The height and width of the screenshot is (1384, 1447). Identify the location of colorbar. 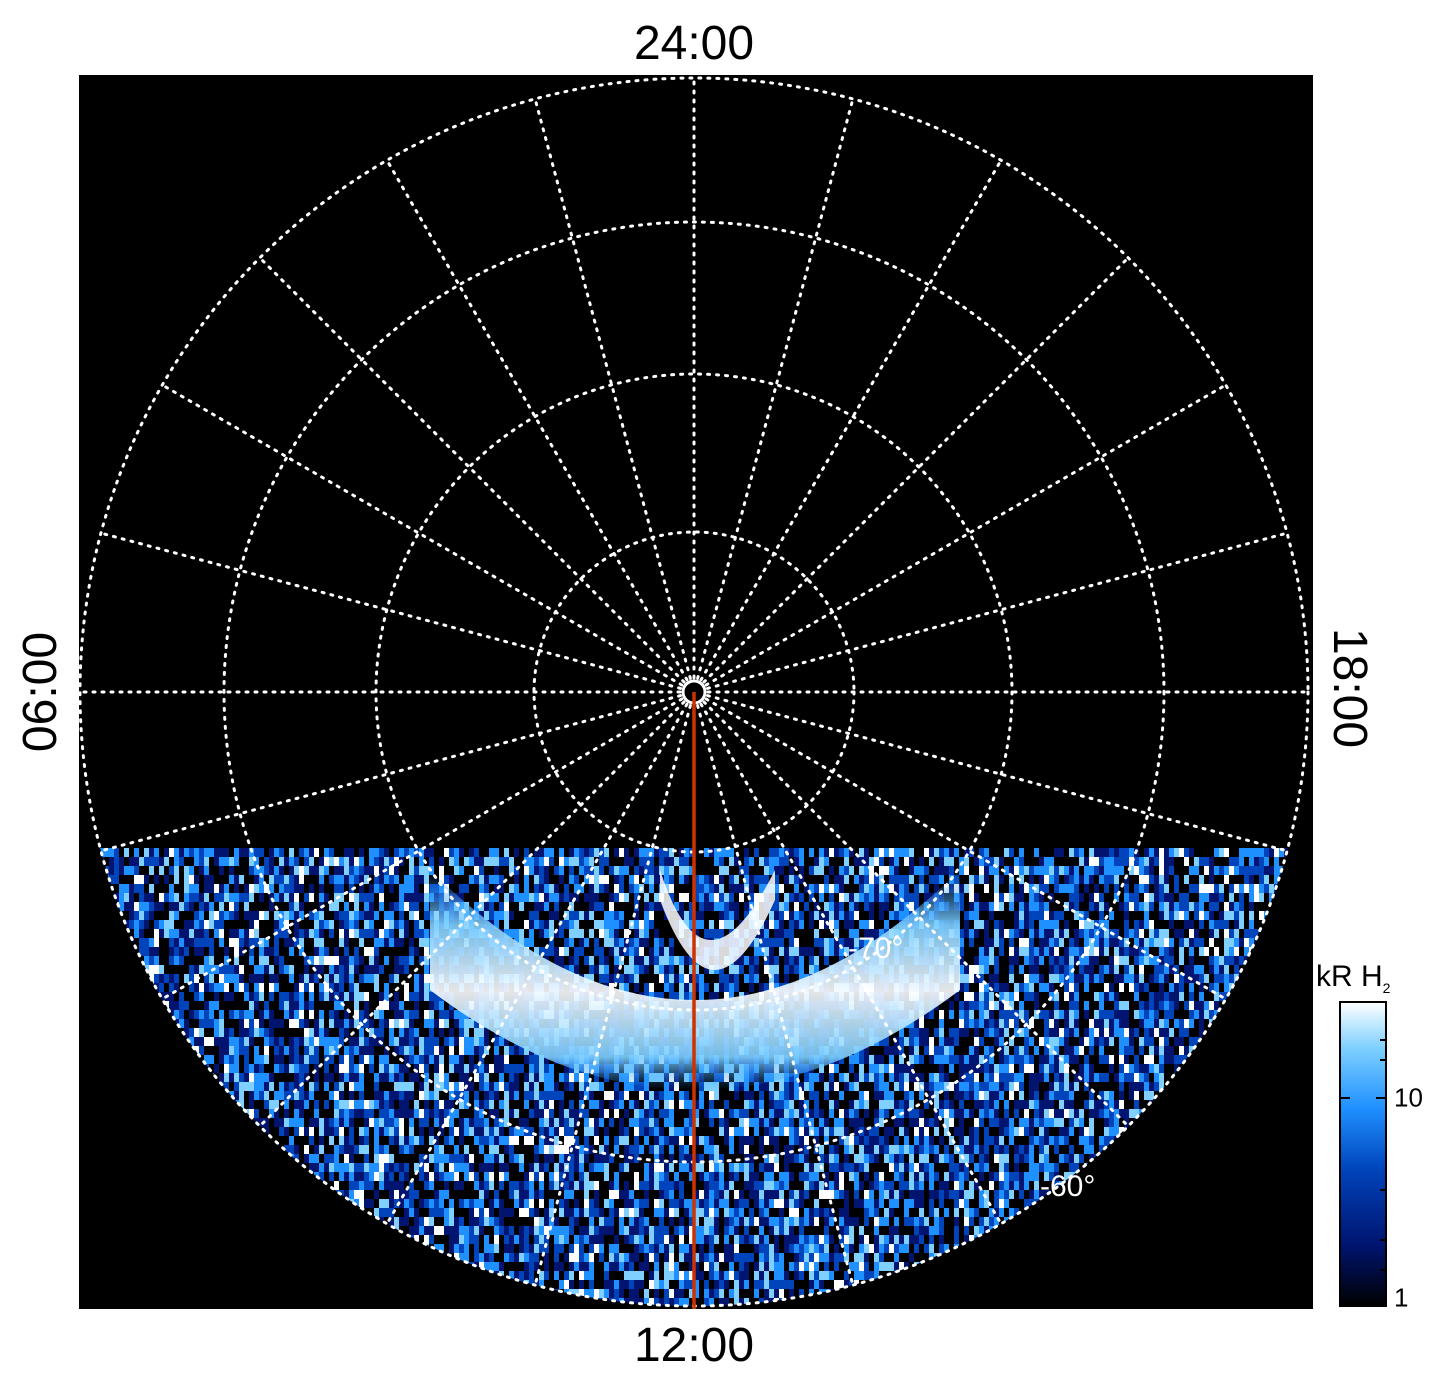
(1363, 1154).